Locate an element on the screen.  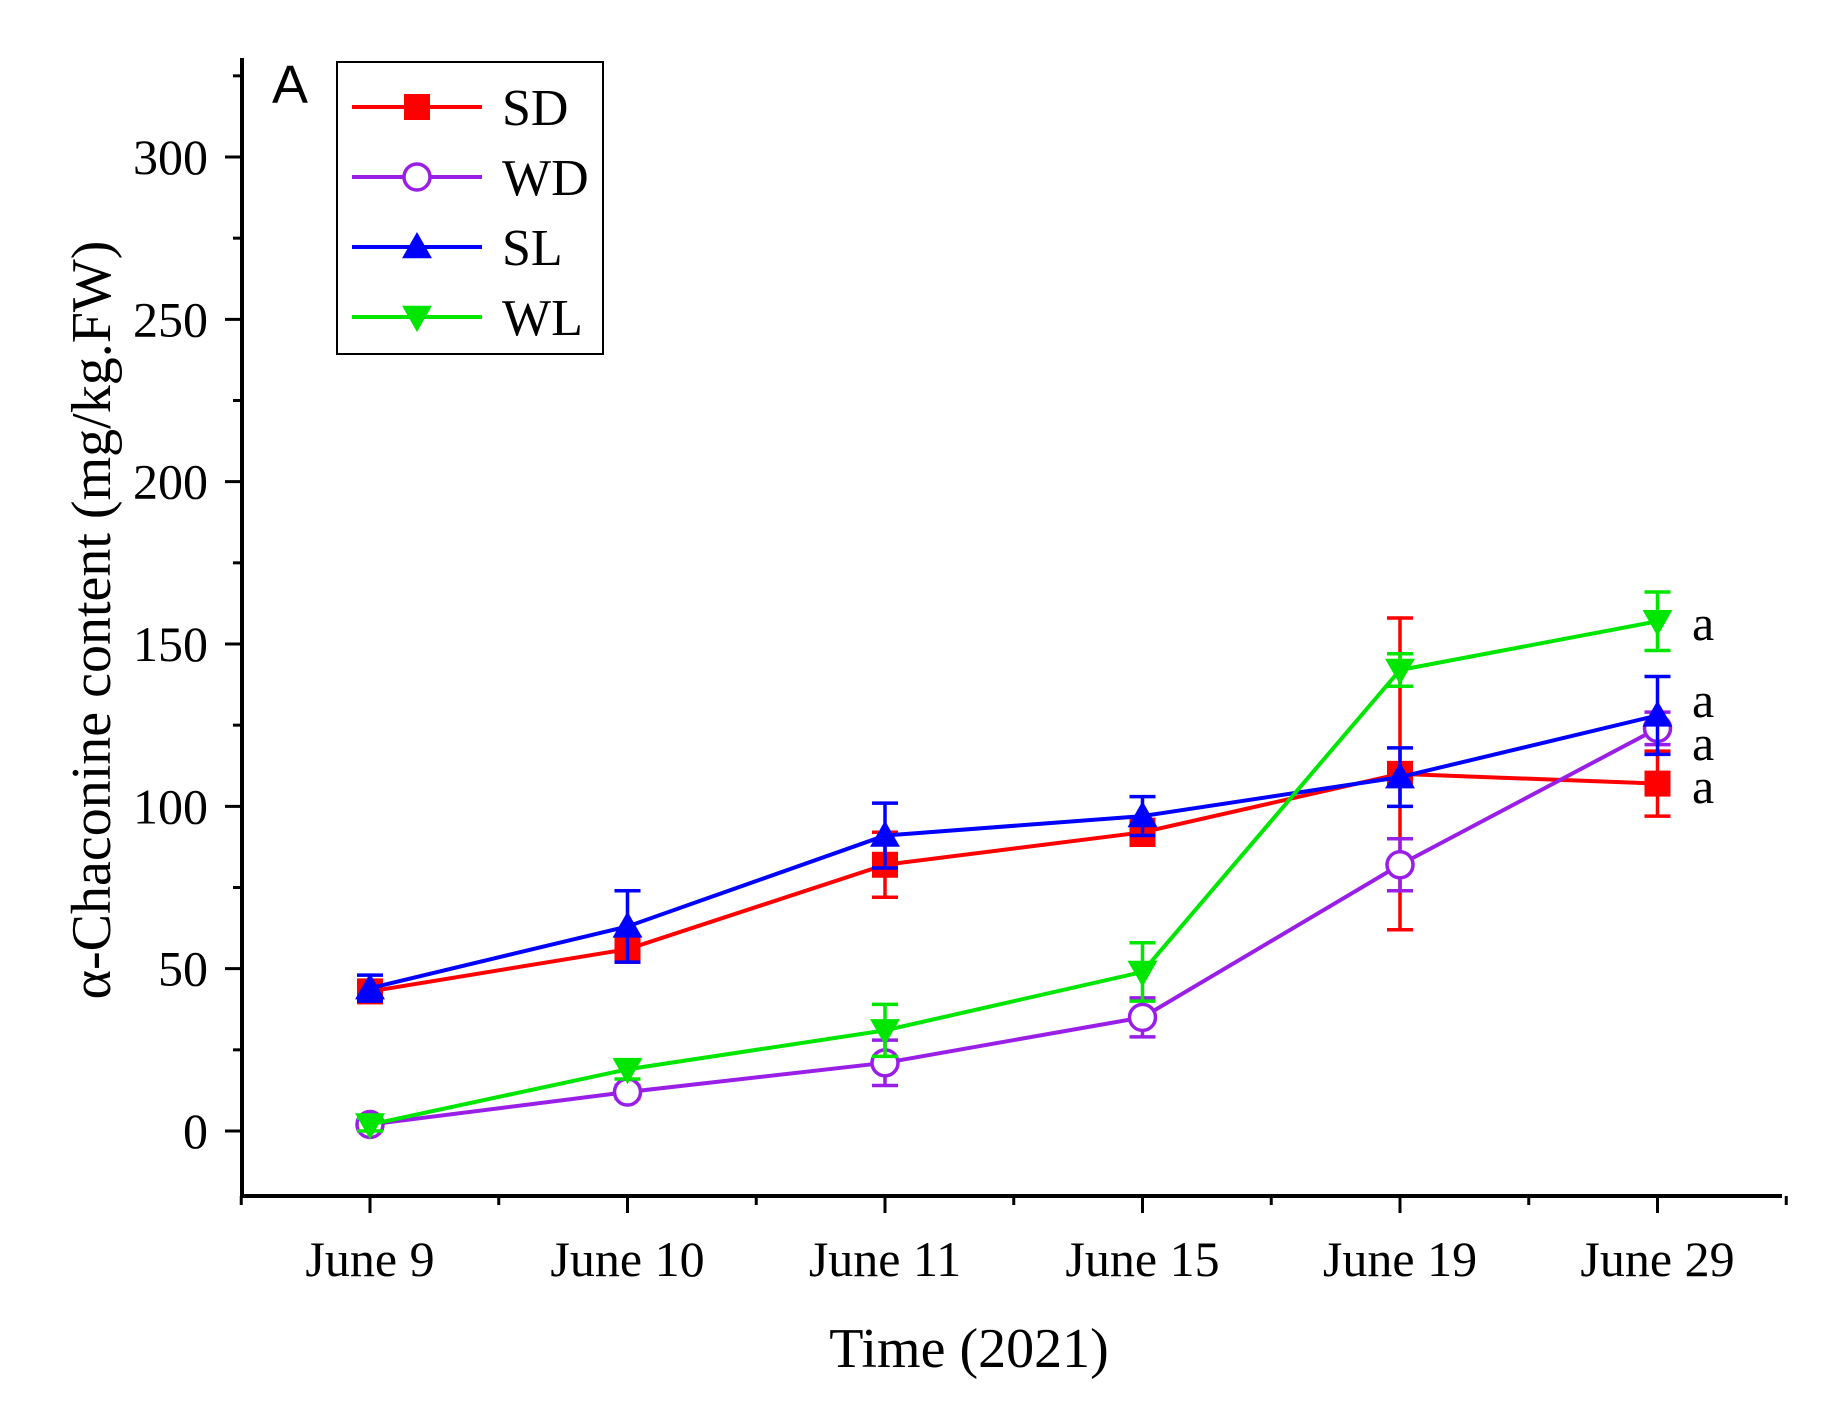
x-tick-label: June 11 is located at coordinates (885, 1259).